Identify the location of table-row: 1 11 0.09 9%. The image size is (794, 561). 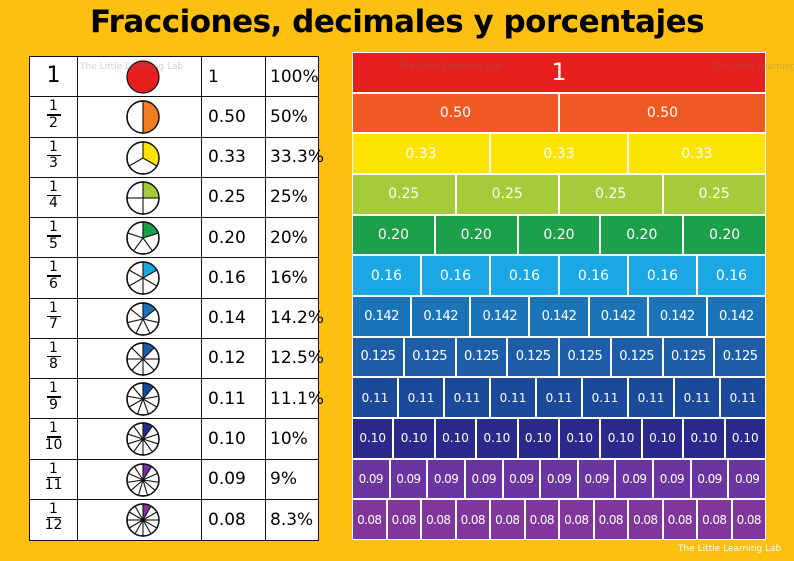
(174, 479).